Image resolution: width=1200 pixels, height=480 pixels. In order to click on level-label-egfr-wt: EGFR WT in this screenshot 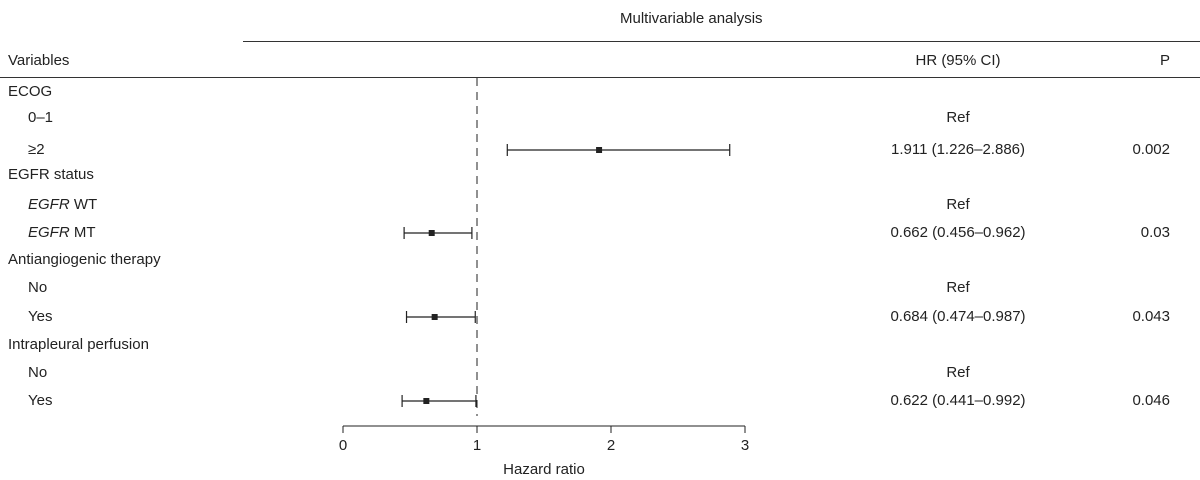, I will do `click(62, 205)`.